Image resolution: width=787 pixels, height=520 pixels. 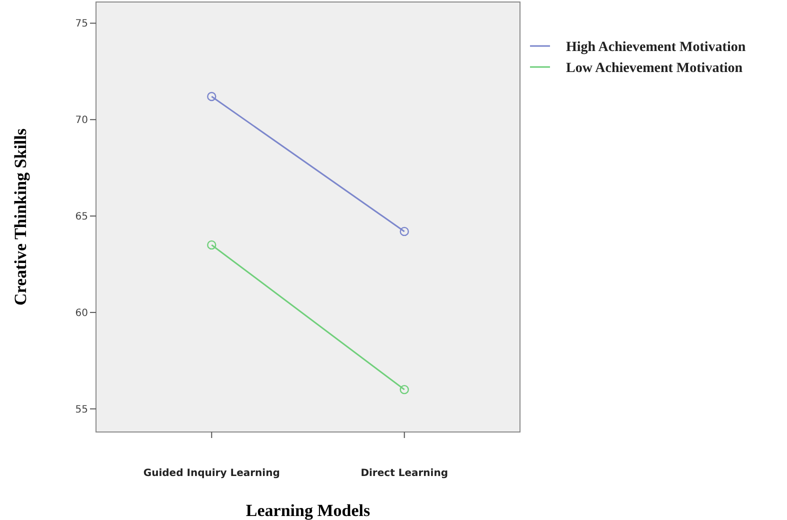 What do you see at coordinates (81, 410) in the screenshot?
I see `y-tick-label: 55` at bounding box center [81, 410].